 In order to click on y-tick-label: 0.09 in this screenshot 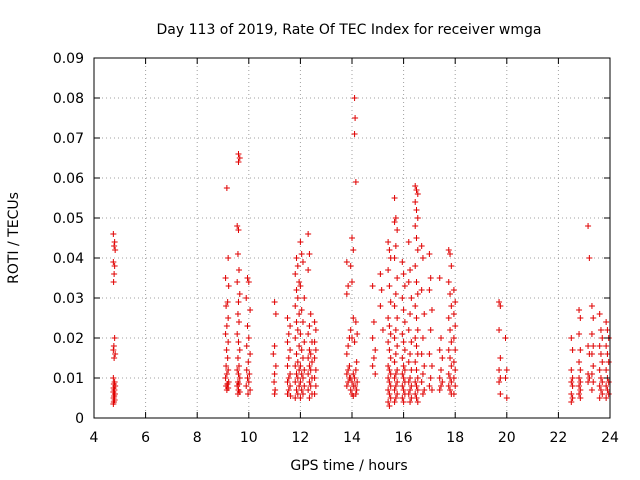, I will do `click(68, 59)`.